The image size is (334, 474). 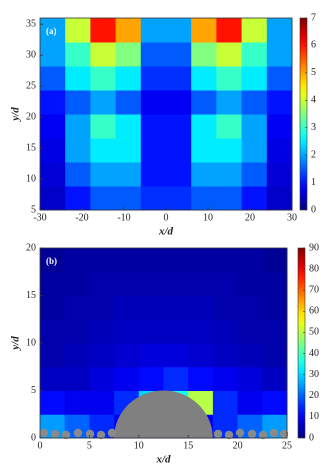 I want to click on colorbar-tick-label: 5, so click(x=313, y=72).